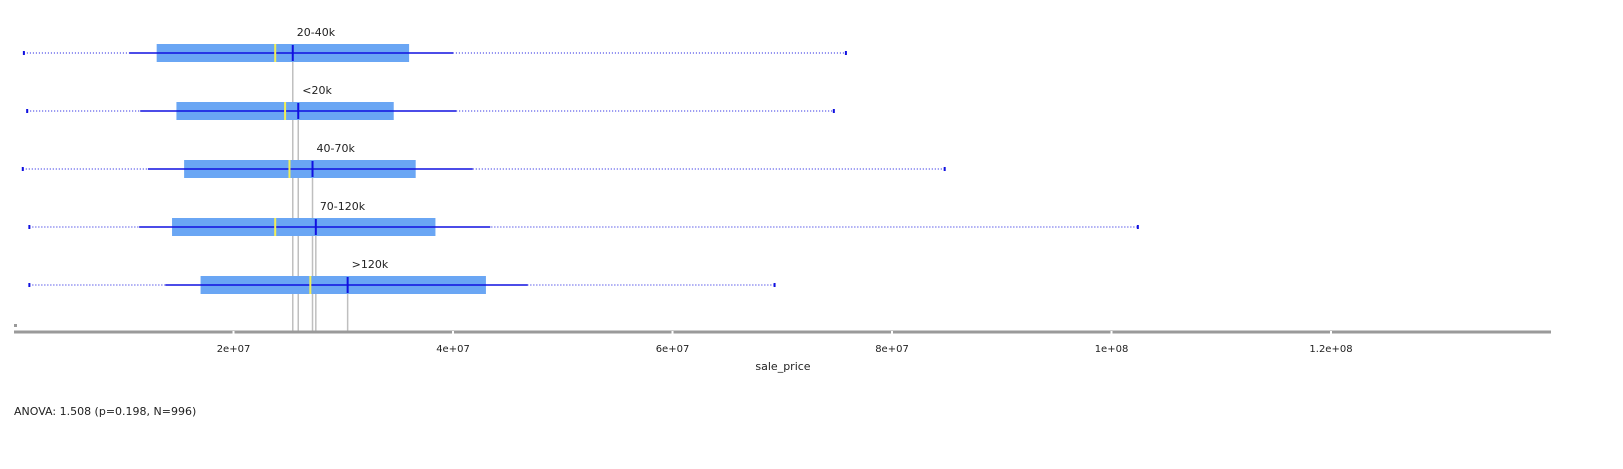  Describe the element at coordinates (782, 339) in the screenshot. I see `x-axis: 2e+07 4e+07 6e+07 8e+07 1e+08 1.2e+08` at that location.